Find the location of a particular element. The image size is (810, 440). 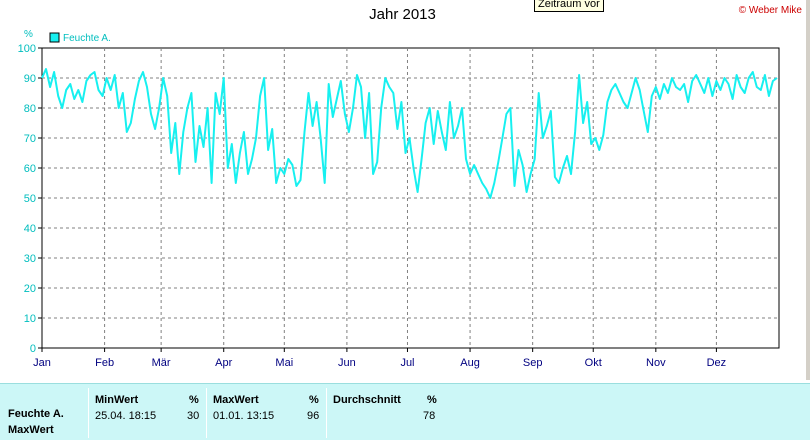

window-edge is located at coordinates (808, 190).